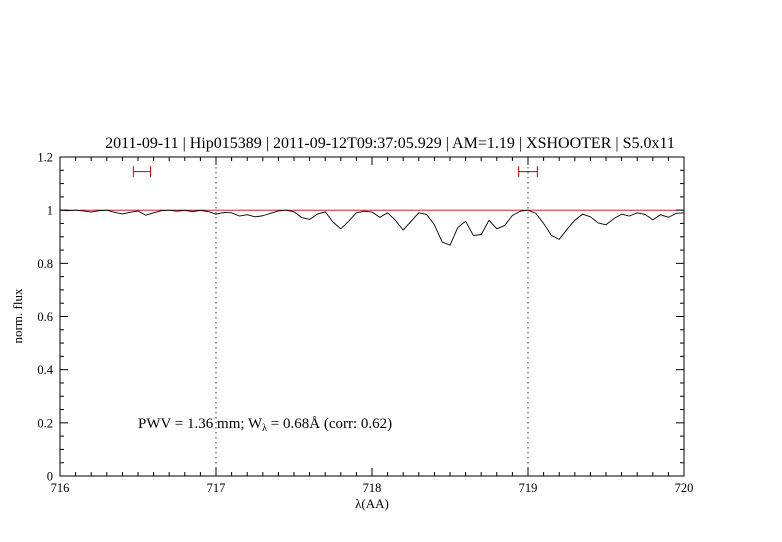 Image resolution: width=782 pixels, height=542 pixels. I want to click on spectrum-line, so click(372, 227).